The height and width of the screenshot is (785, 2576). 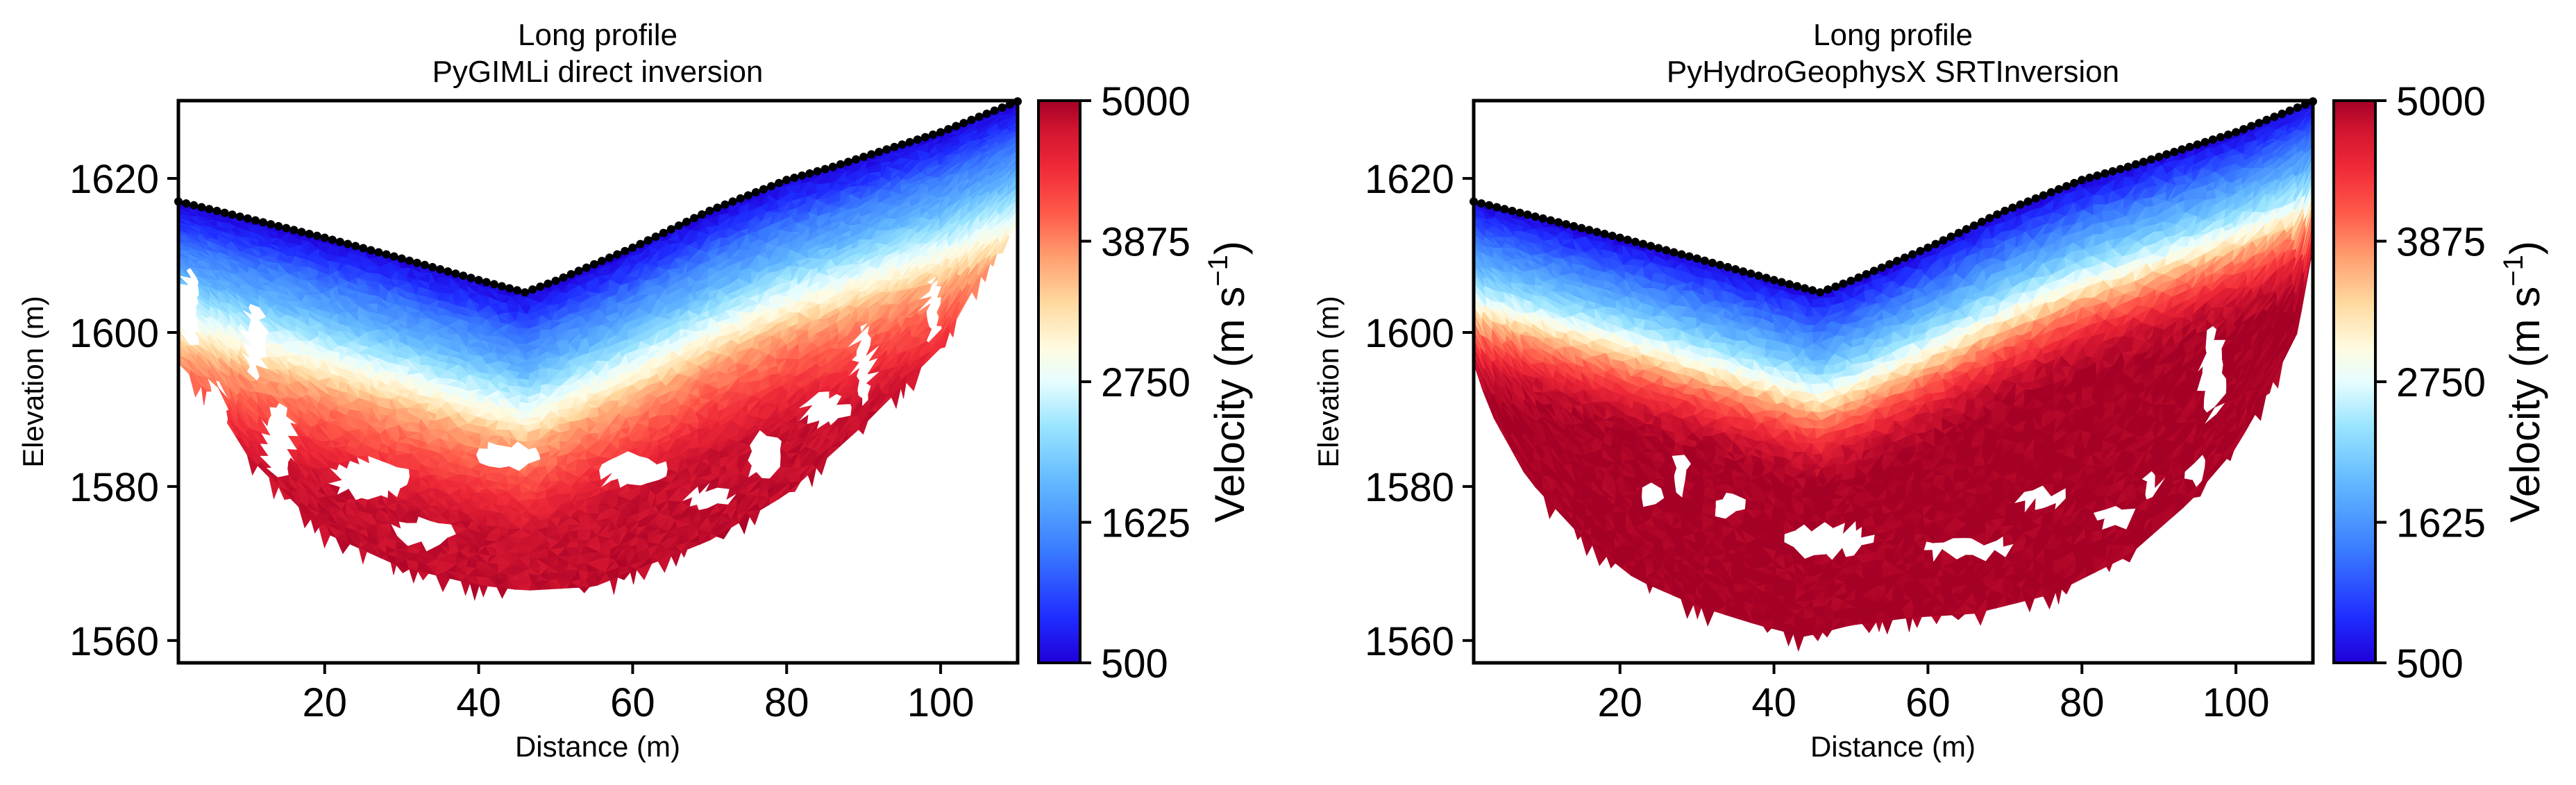 What do you see at coordinates (598, 72) in the screenshot?
I see `panel-title-line2: PyGIMLi direct inversion` at bounding box center [598, 72].